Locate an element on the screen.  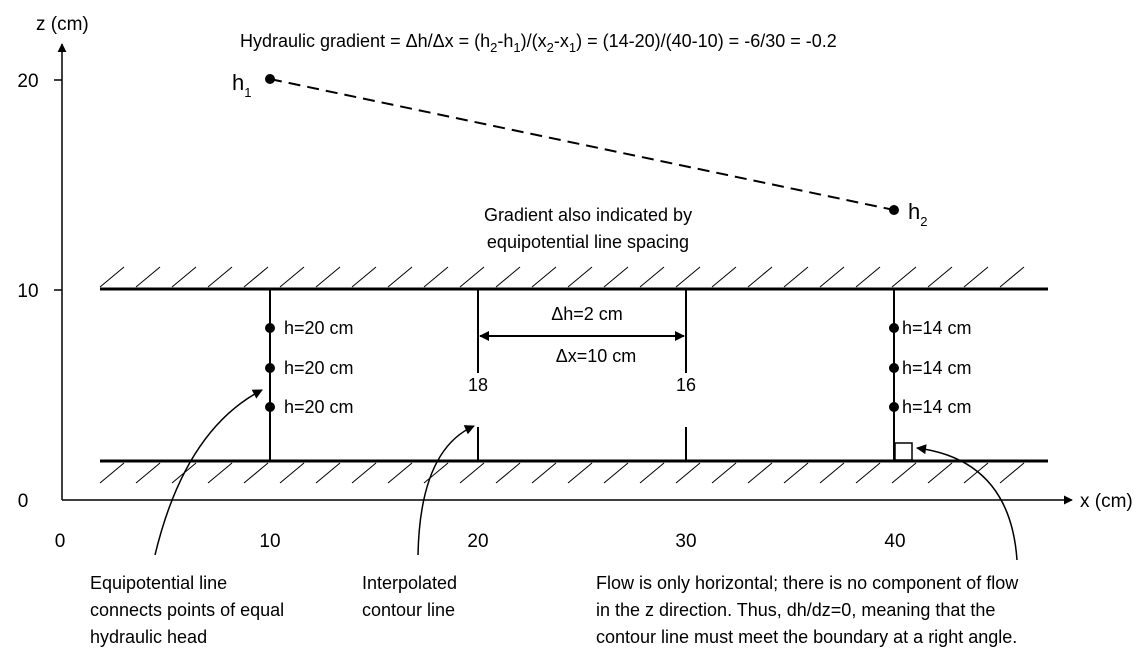
x-tick-label: 0 is located at coordinates (60, 541).